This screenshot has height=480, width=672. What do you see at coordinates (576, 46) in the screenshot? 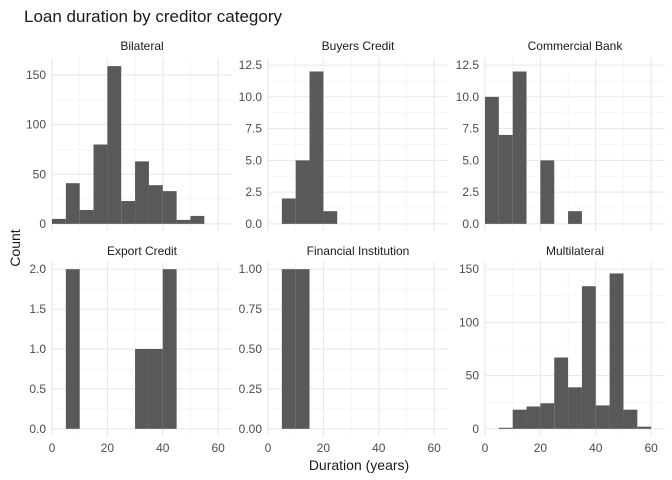
I see `facet-label-commercial-bank: Commercial Bank` at bounding box center [576, 46].